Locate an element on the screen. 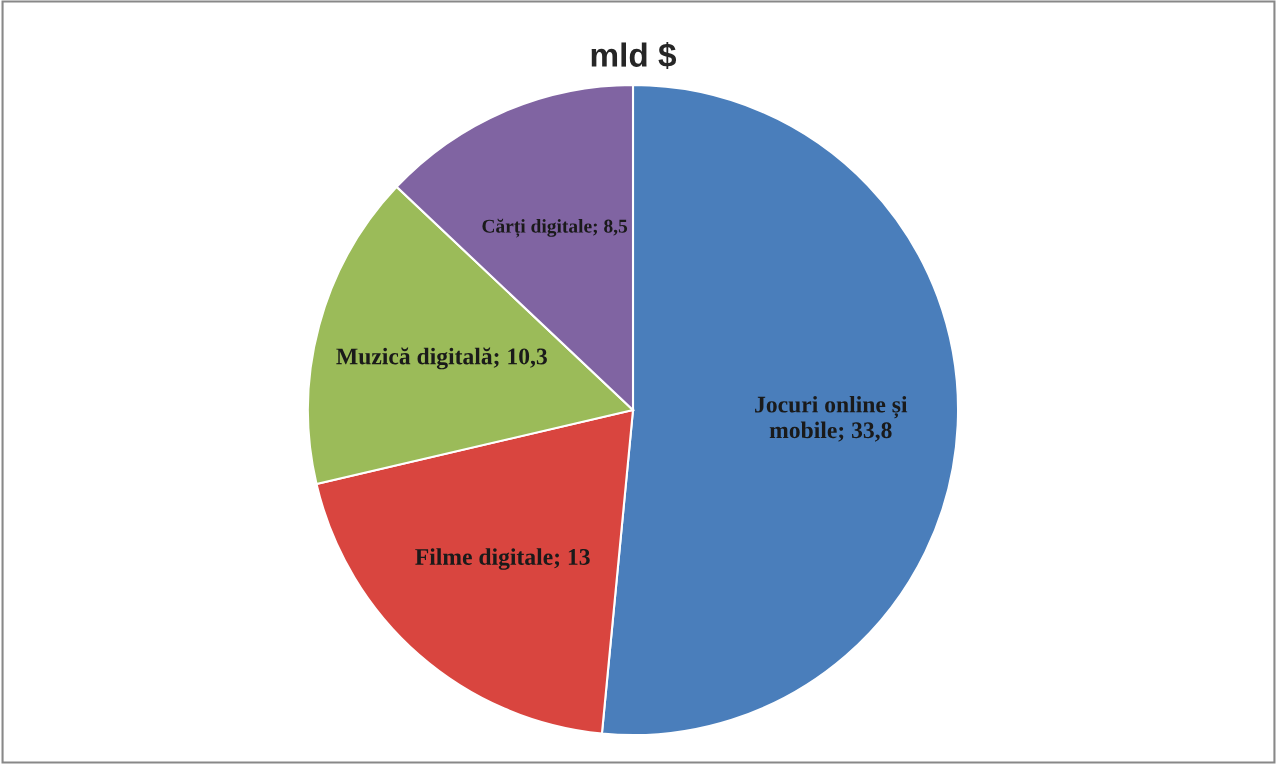 Image resolution: width=1277 pixels, height=764 pixels. chart-title: mld $ is located at coordinates (634, 55).